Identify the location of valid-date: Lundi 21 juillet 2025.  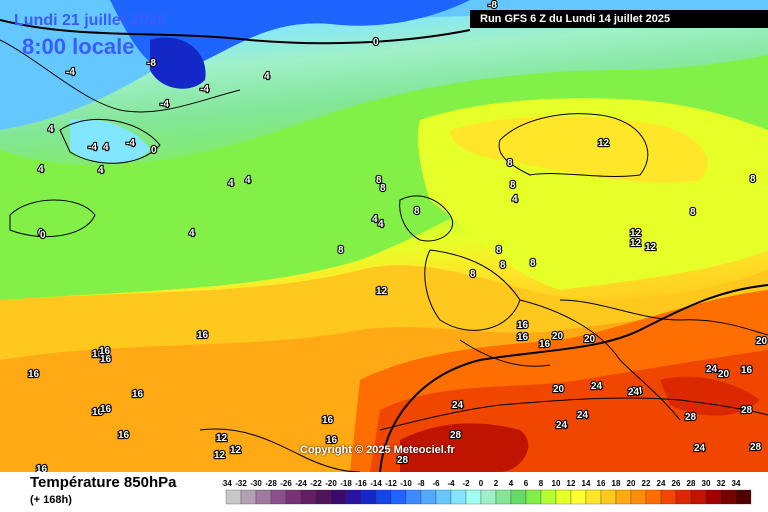
(90, 20).